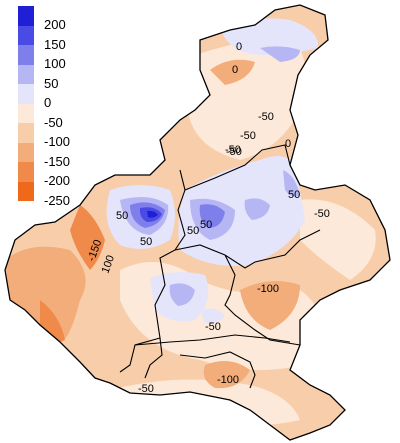 This screenshot has width=400, height=443. I want to click on legend-row: 200, so click(53, 19).